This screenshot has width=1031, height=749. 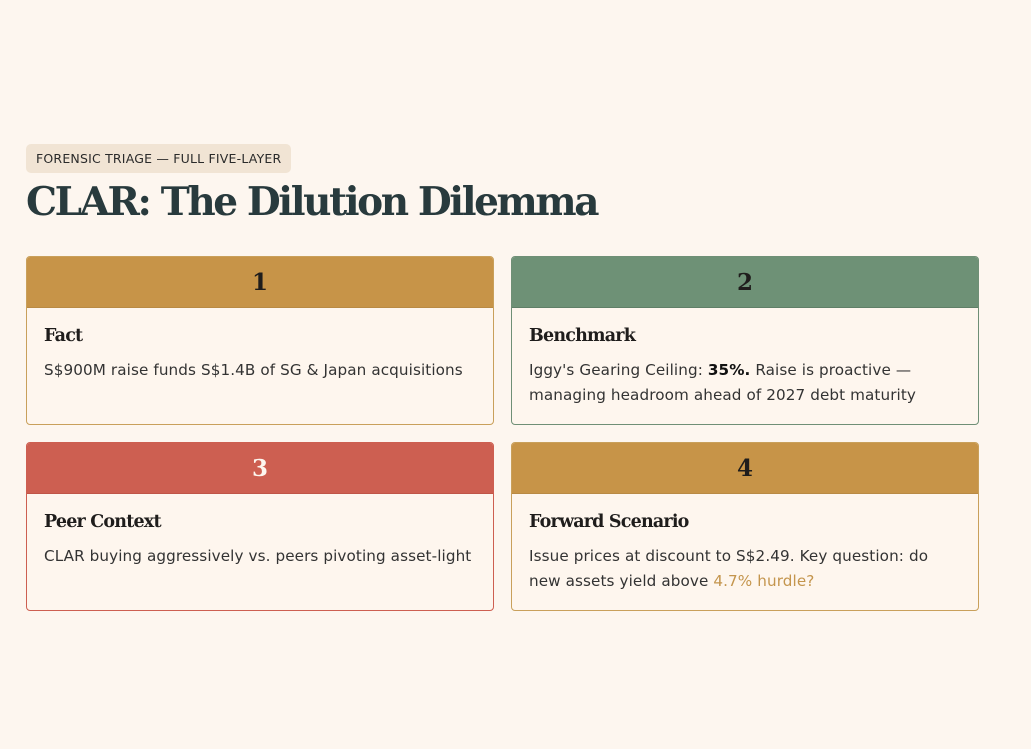 What do you see at coordinates (260, 282) in the screenshot?
I see `card-number: 1` at bounding box center [260, 282].